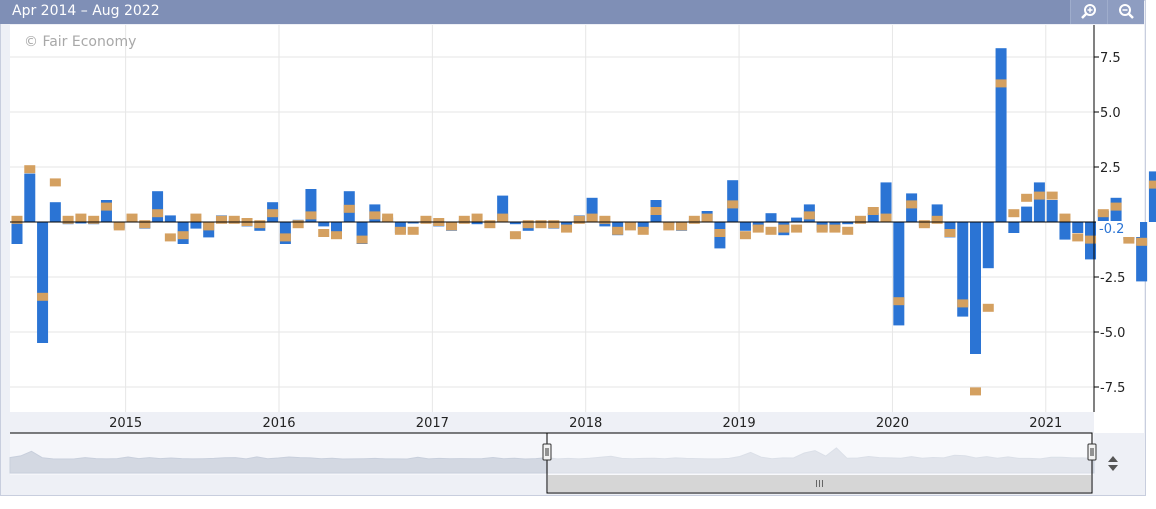 The height and width of the screenshot is (509, 1156). What do you see at coordinates (1088, 12) in the screenshot?
I see `zoom-in-button` at bounding box center [1088, 12].